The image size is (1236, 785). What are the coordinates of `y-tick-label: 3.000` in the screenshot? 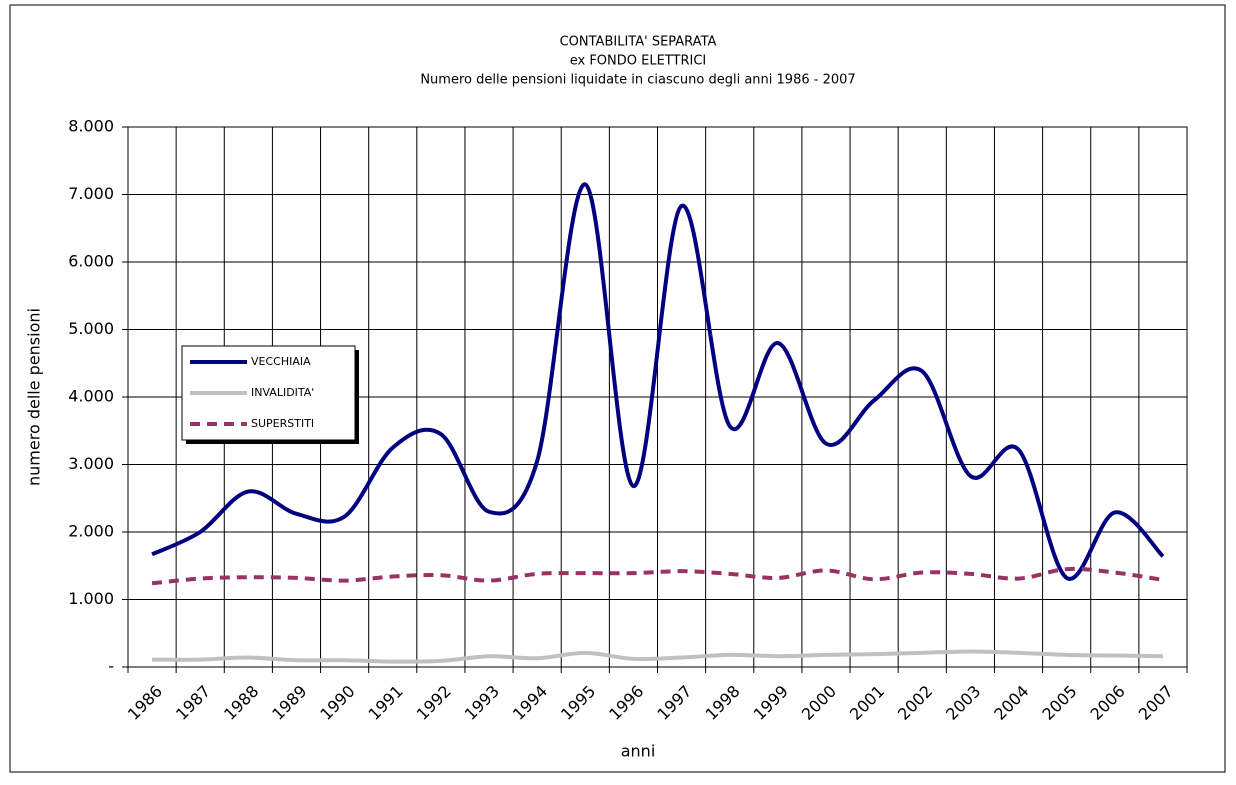 It's located at (91, 463).